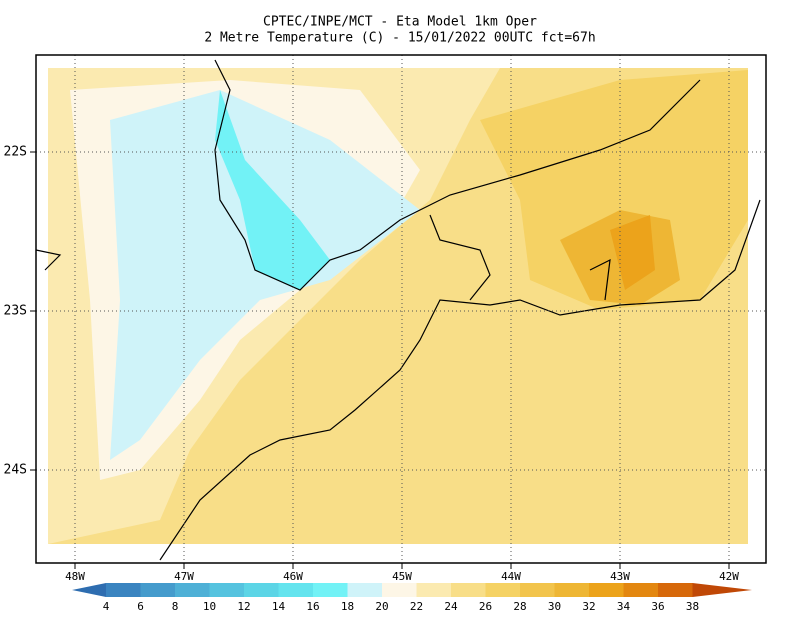 The width and height of the screenshot is (800, 618). What do you see at coordinates (15, 311) in the screenshot?
I see `y-tick-label: 23S` at bounding box center [15, 311].